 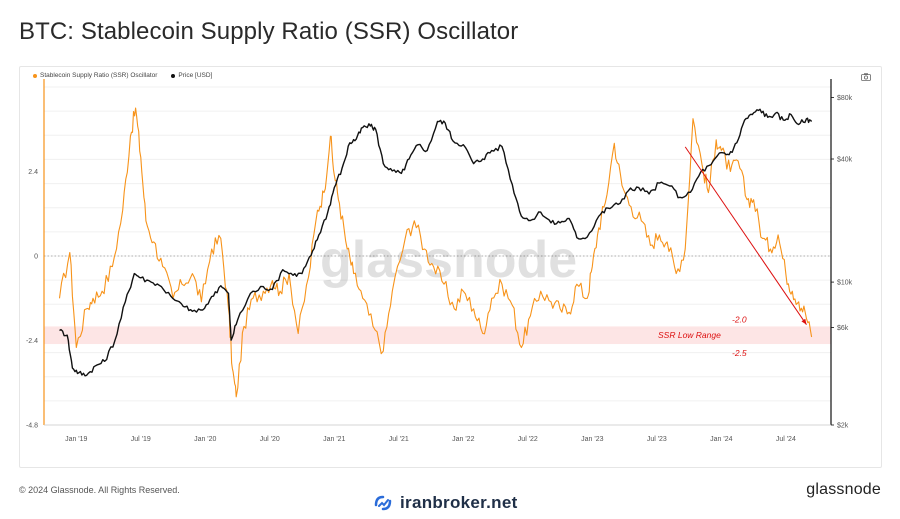 I want to click on y-left-tick-label: -2.4, so click(x=32, y=341).